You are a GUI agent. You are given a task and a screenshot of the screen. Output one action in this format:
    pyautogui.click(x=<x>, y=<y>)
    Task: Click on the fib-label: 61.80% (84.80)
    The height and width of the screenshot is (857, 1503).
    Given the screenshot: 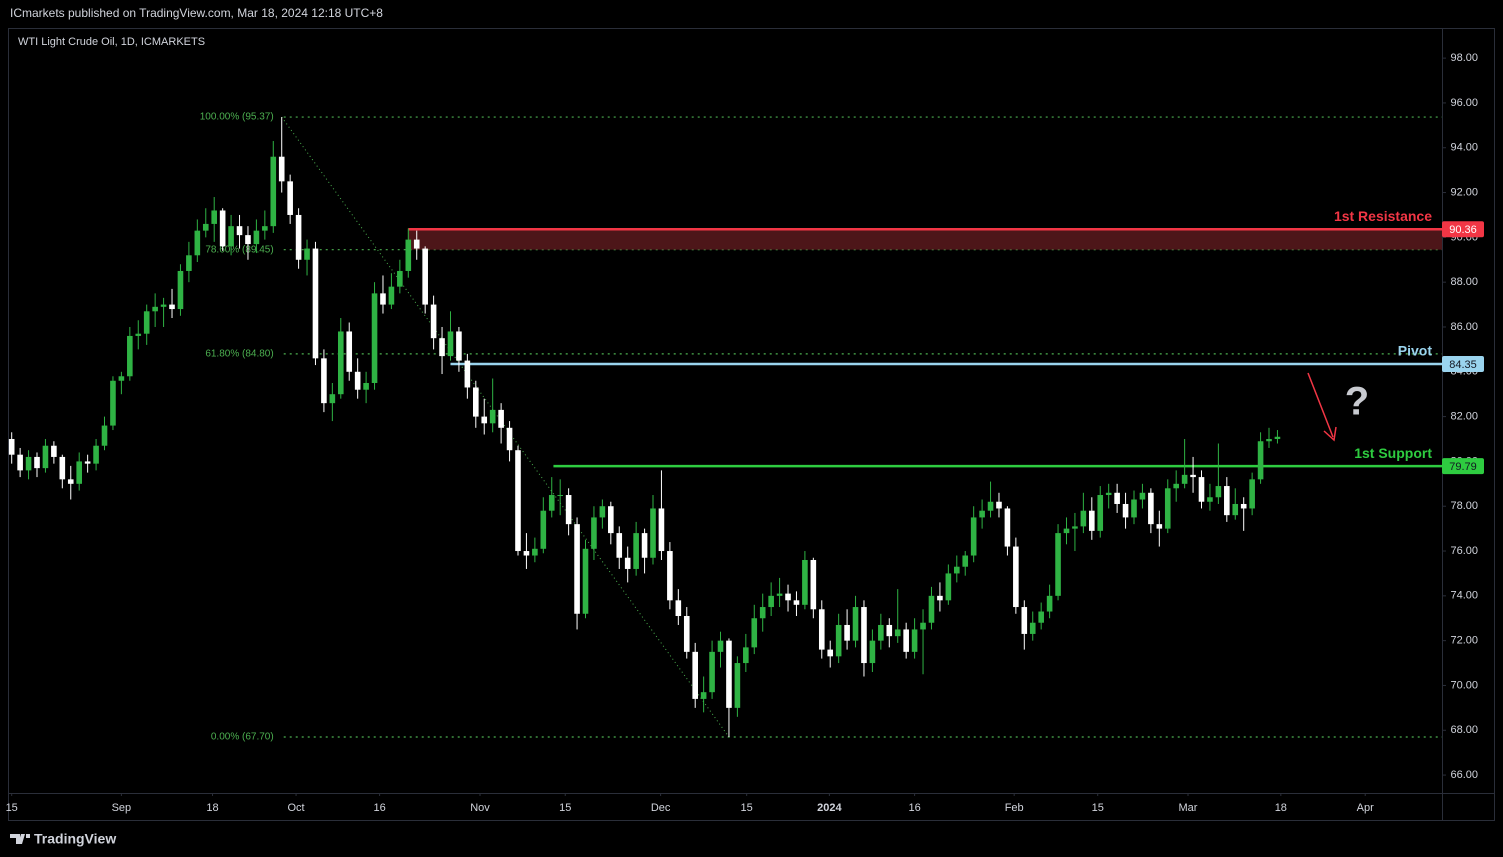 What is the action you would take?
    pyautogui.click(x=239, y=354)
    